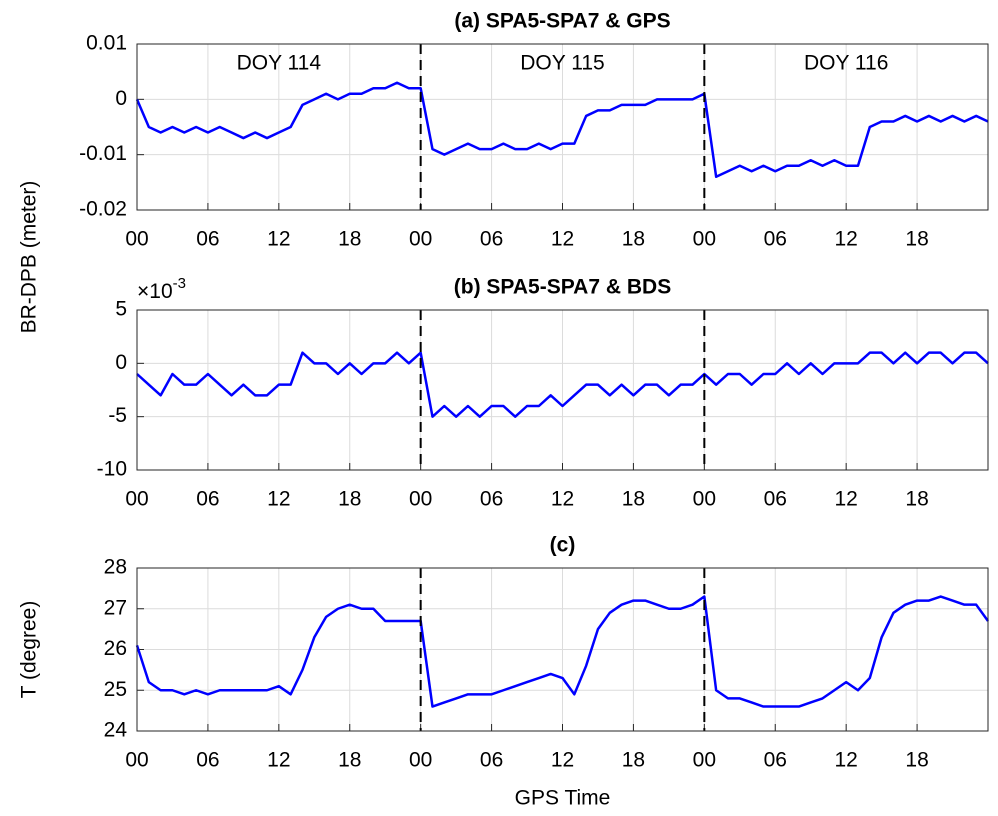 The height and width of the screenshot is (816, 998). Describe the element at coordinates (106, 43) in the screenshot. I see `y-tick-label: 0.01` at that location.